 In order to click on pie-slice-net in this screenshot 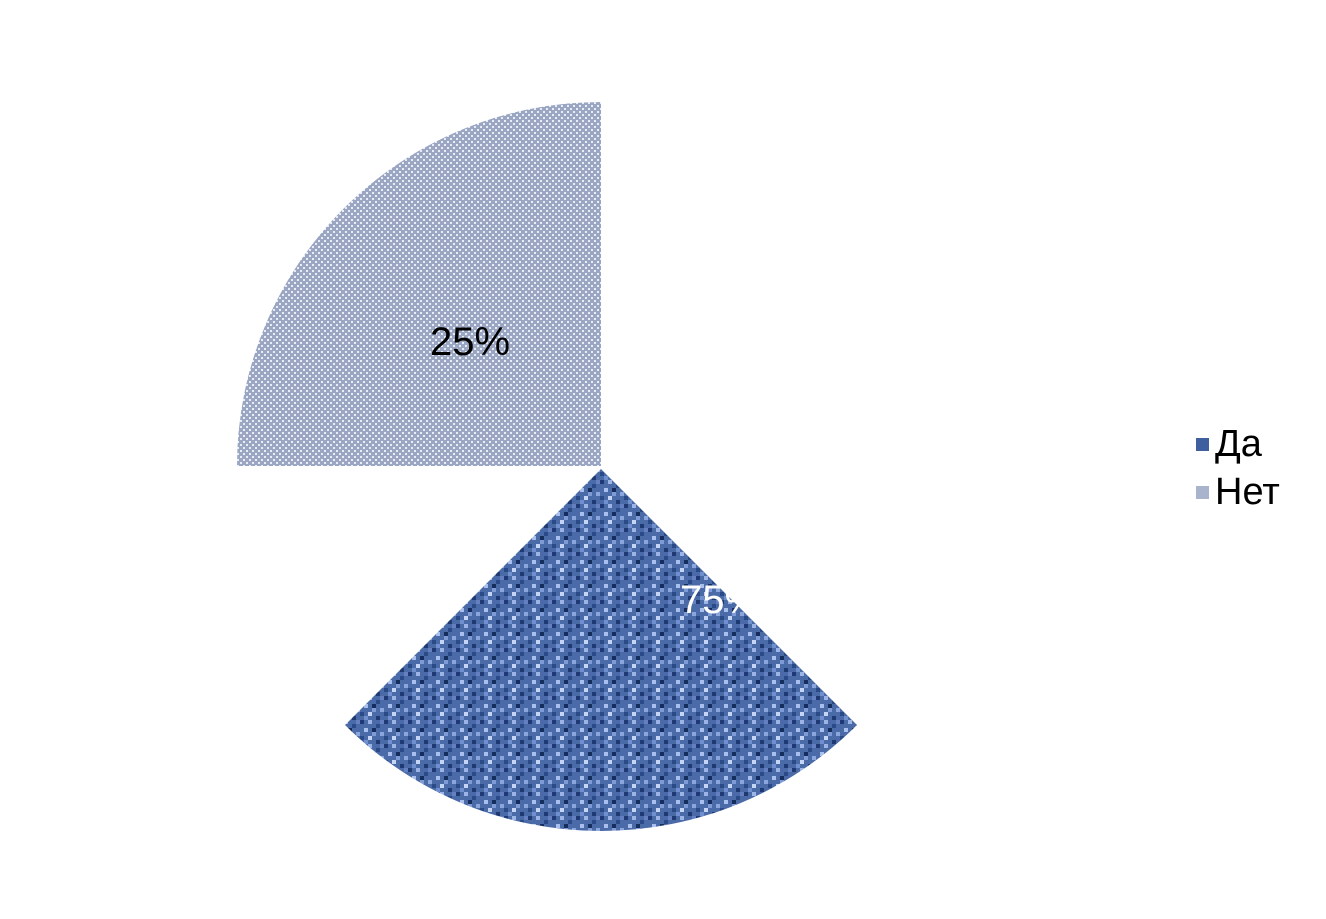, I will do `click(419, 284)`.